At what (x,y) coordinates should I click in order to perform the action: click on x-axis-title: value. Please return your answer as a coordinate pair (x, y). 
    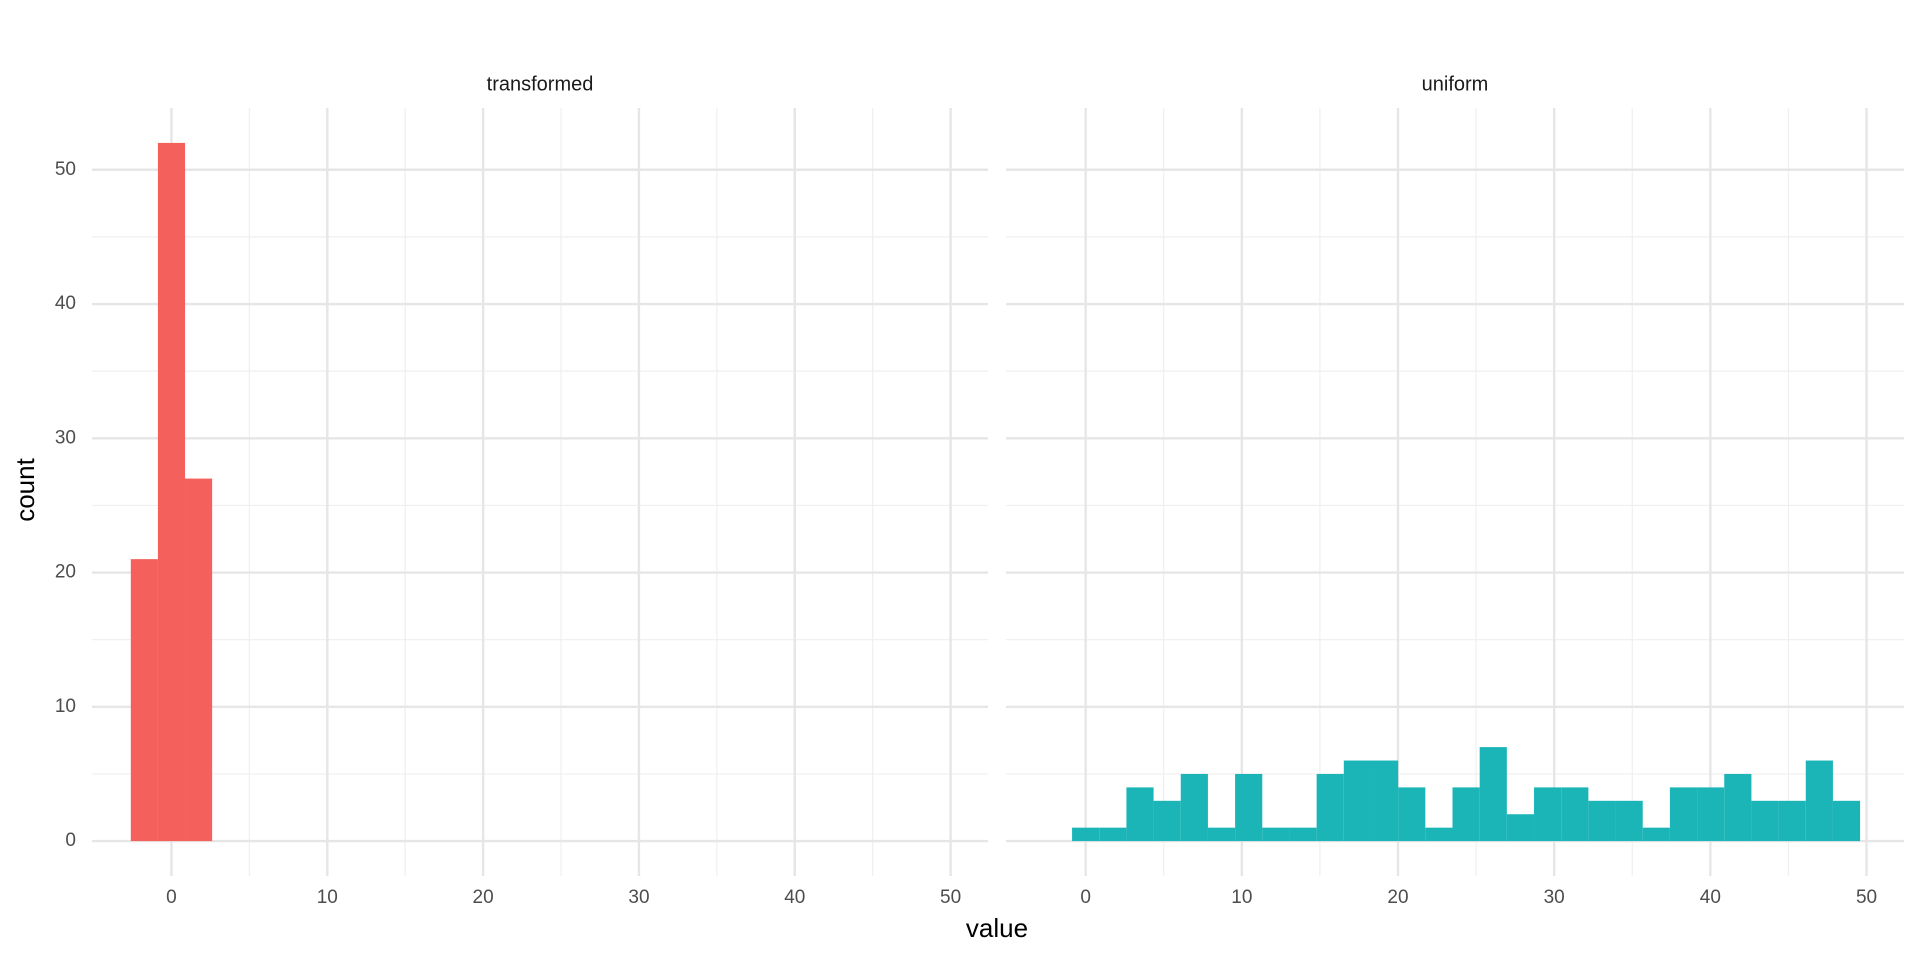
    Looking at the image, I should click on (997, 928).